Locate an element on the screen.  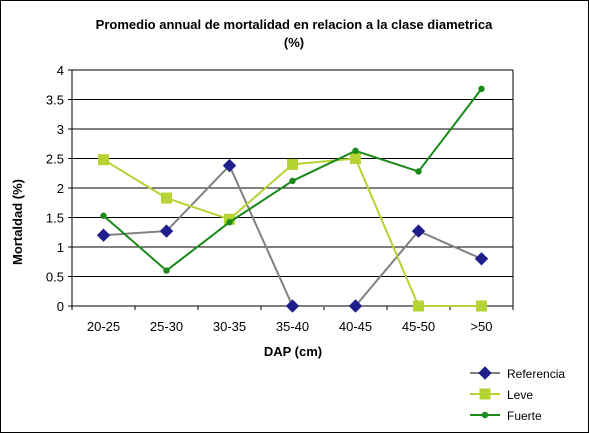
y-tick-label-8: 4 is located at coordinates (60, 70).